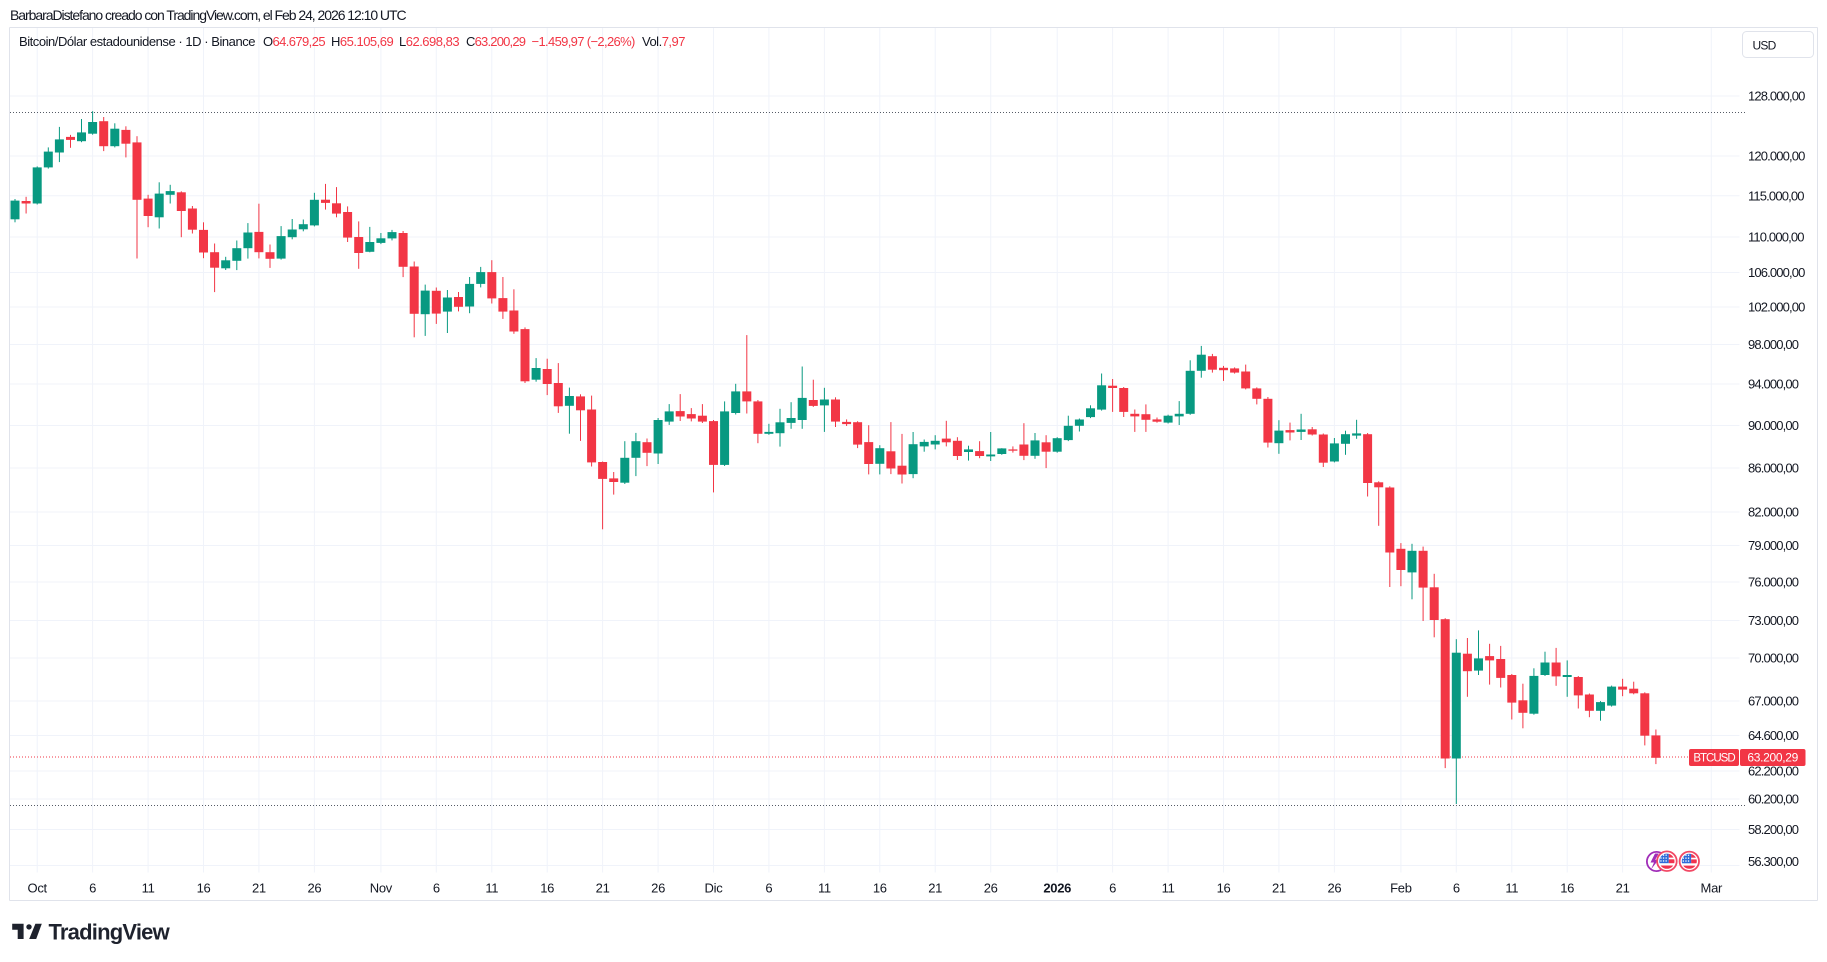 The image size is (1827, 962). What do you see at coordinates (1776, 237) in the screenshot?
I see `svg-text: 110.000,00` at bounding box center [1776, 237].